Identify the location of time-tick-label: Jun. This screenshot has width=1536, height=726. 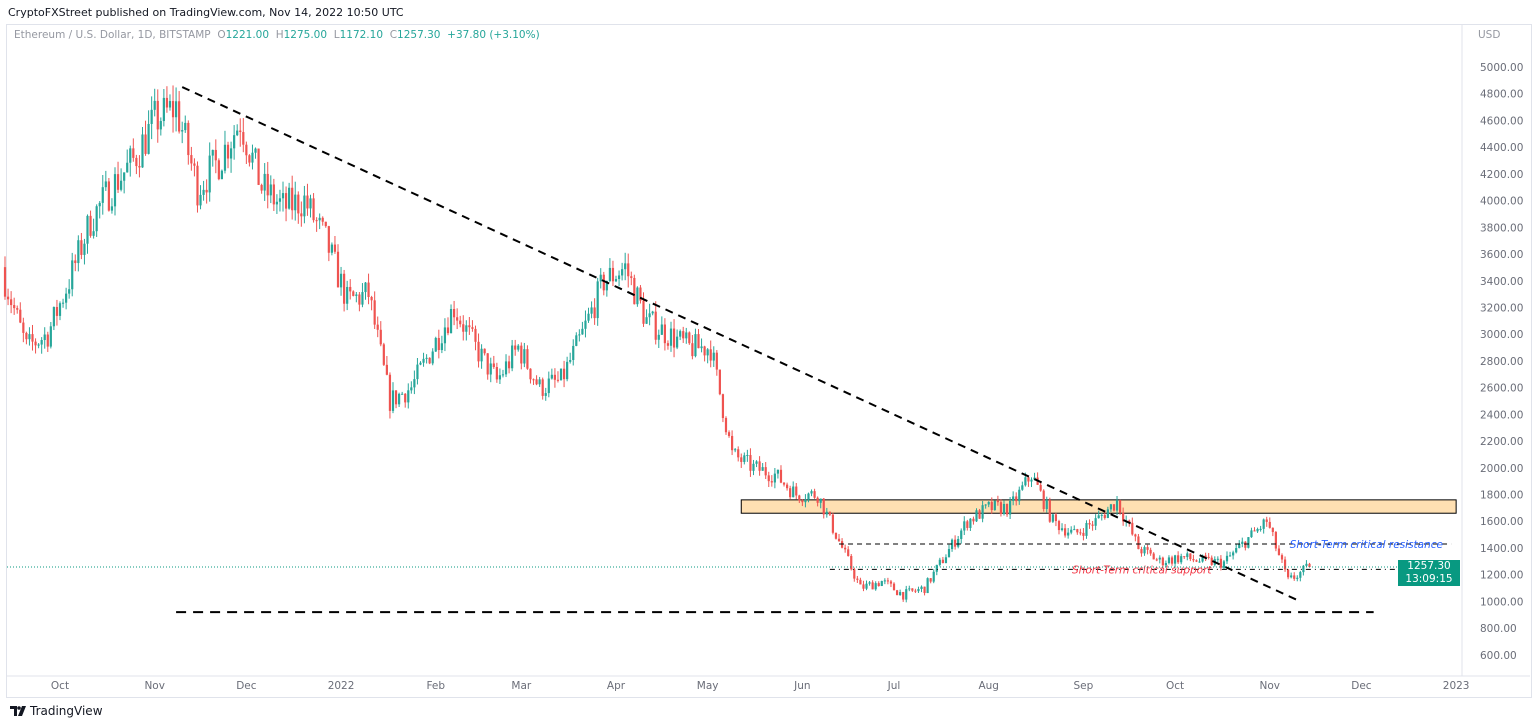
(801, 686).